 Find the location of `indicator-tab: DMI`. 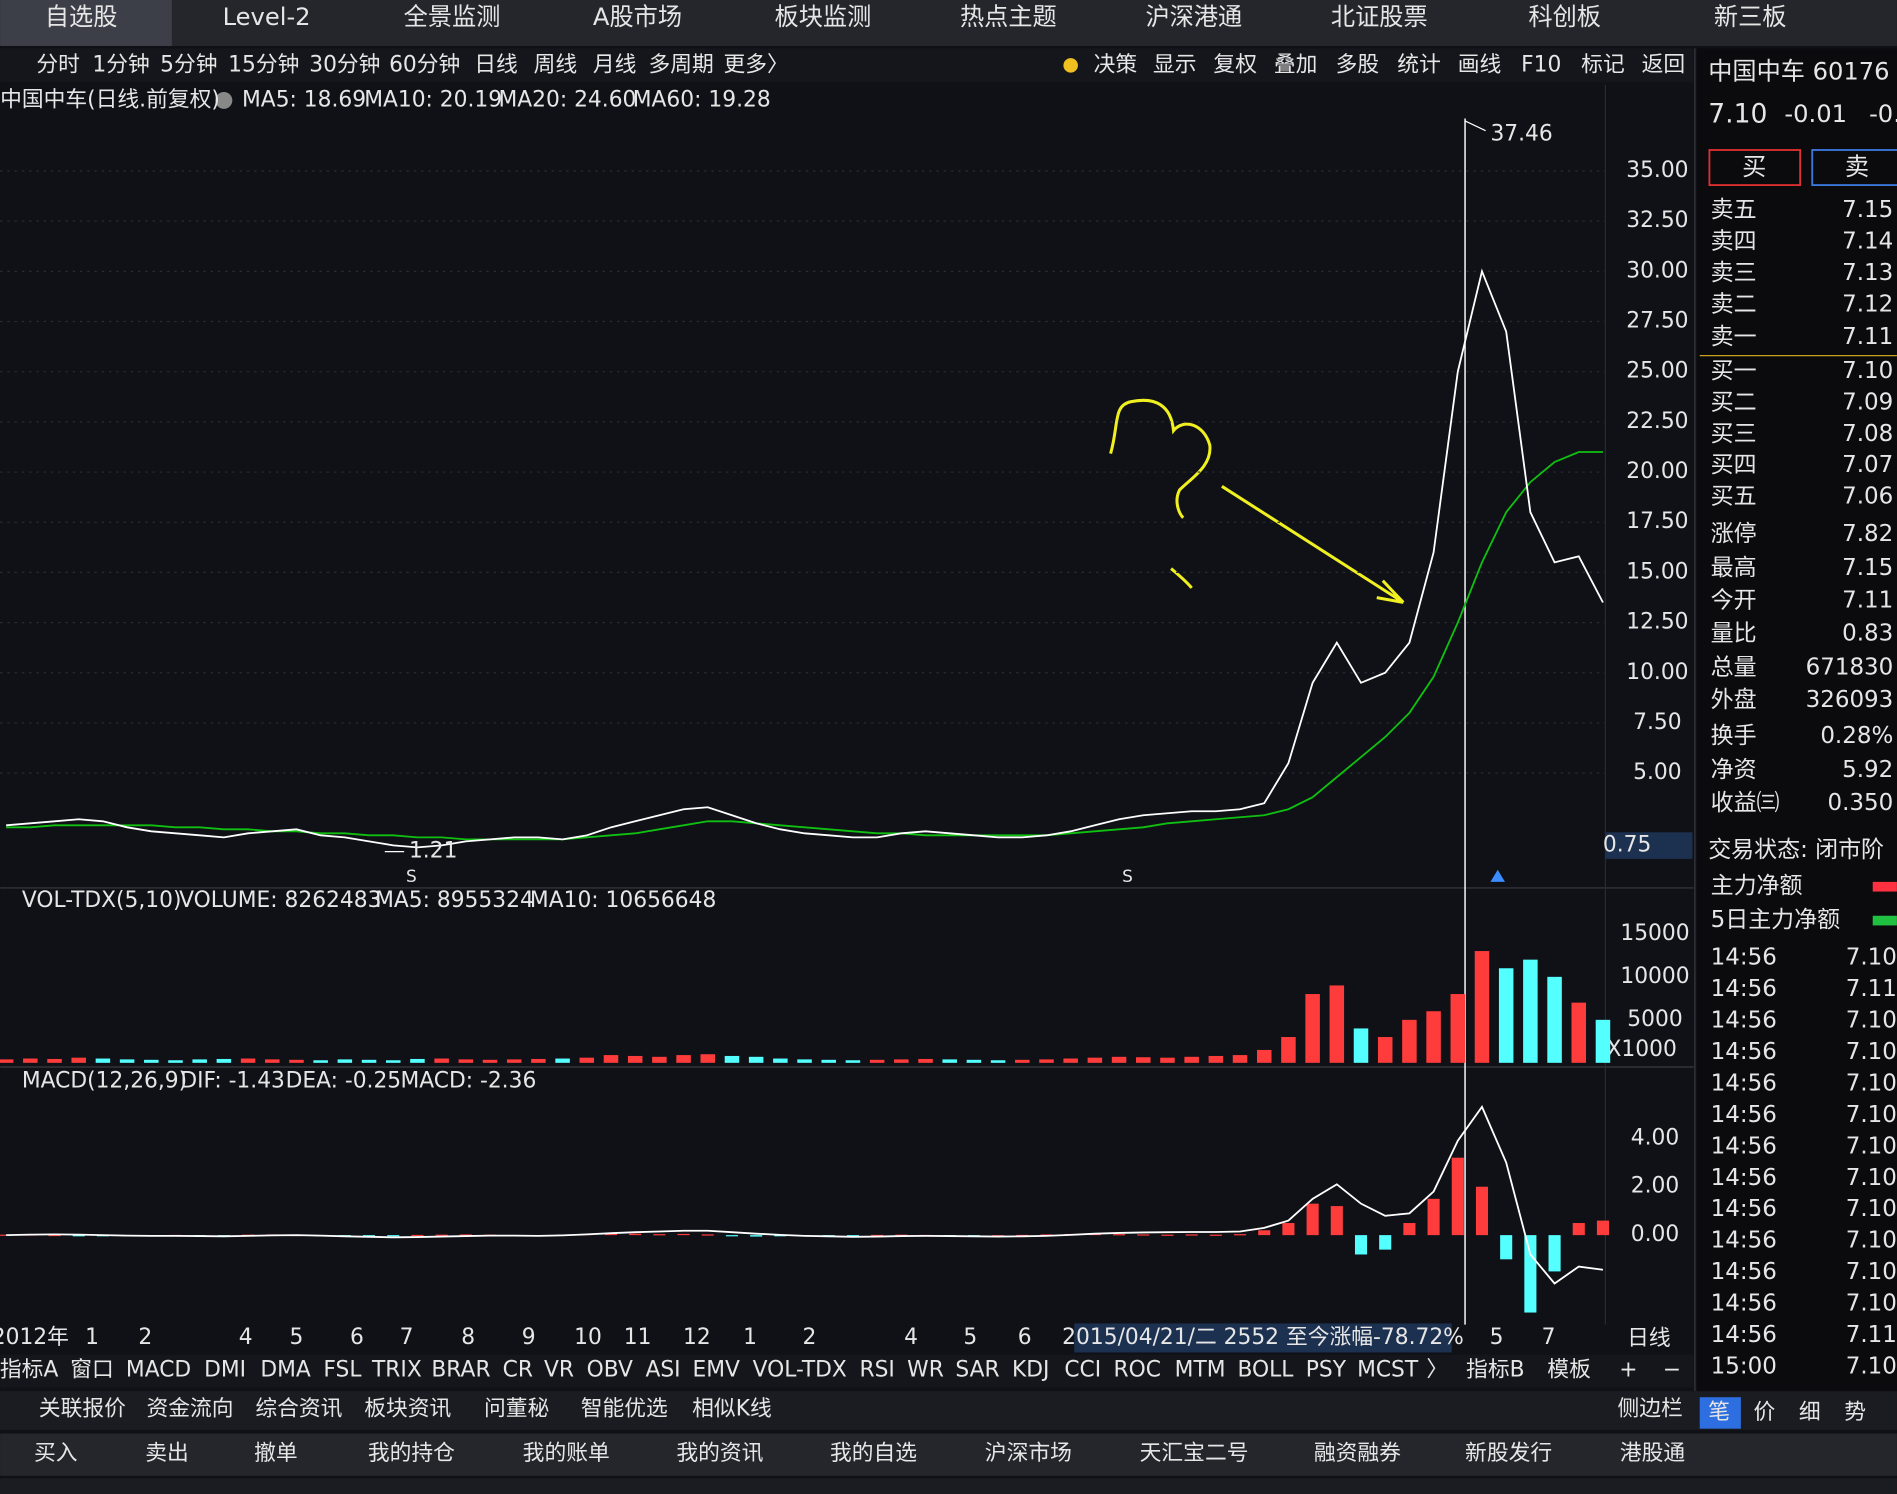

indicator-tab: DMI is located at coordinates (225, 1370).